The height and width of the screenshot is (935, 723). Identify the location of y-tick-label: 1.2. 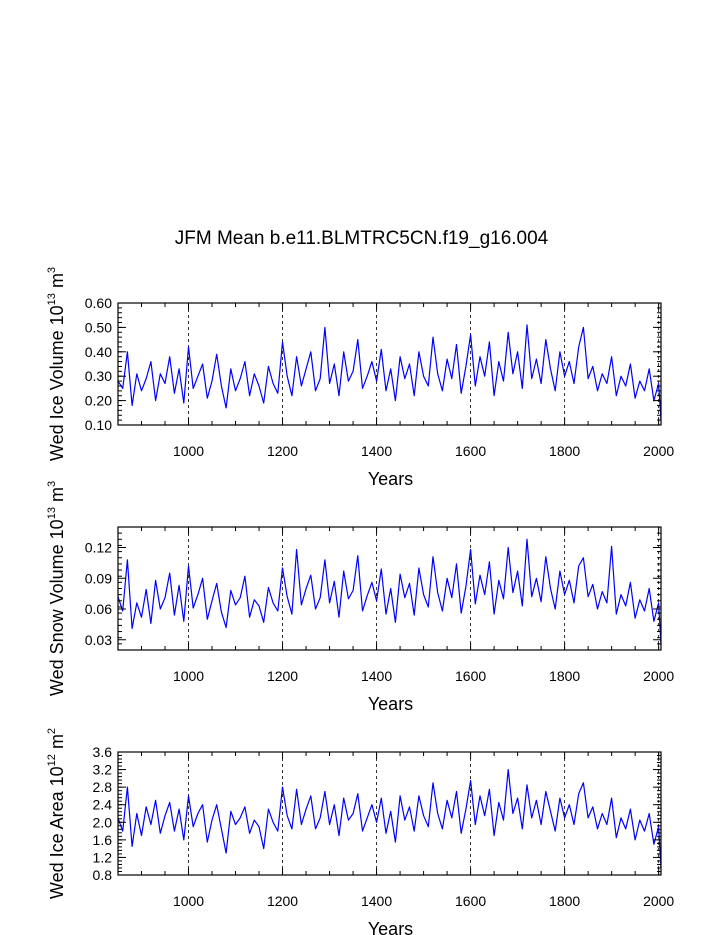
(103, 857).